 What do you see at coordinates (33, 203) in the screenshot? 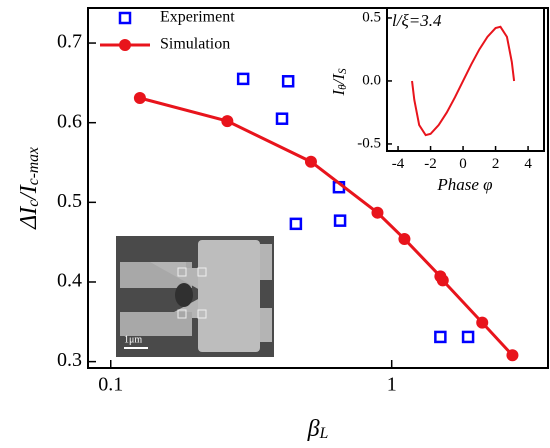
I see `axis-label-part: c` at bounding box center [33, 203].